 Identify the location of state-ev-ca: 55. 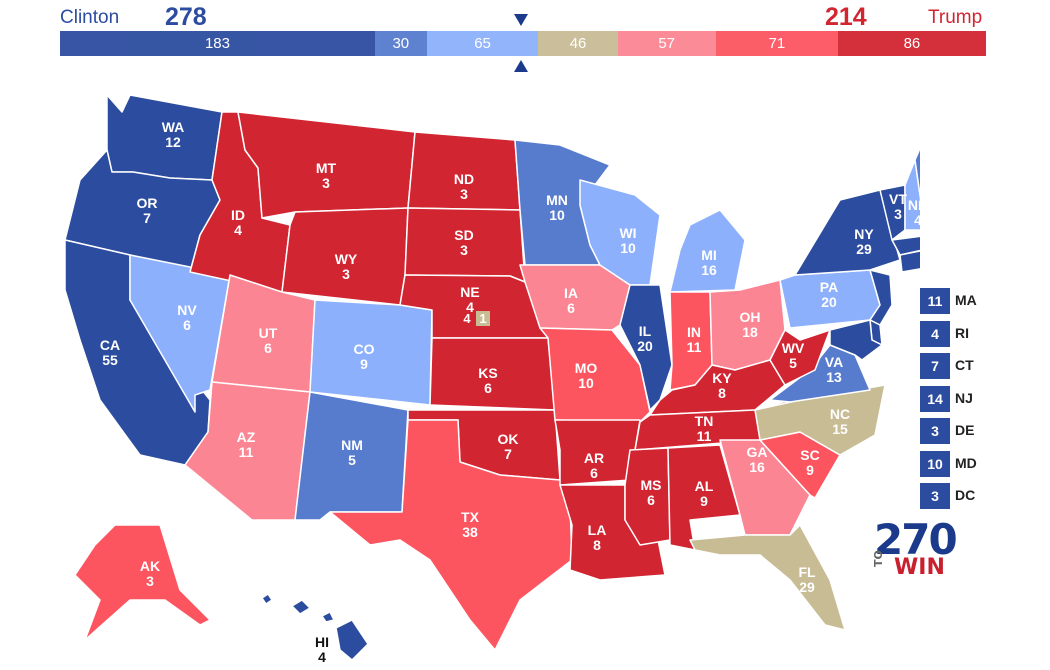
(110, 360).